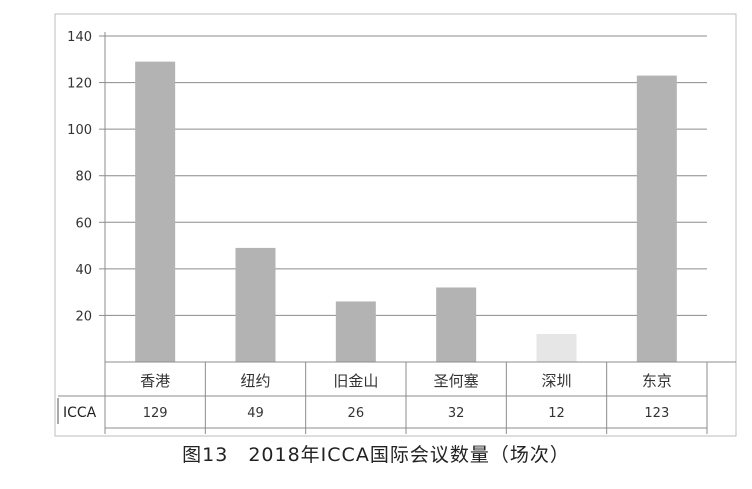 This screenshot has width=752, height=489. Describe the element at coordinates (155, 413) in the screenshot. I see `data-label: 129` at that location.